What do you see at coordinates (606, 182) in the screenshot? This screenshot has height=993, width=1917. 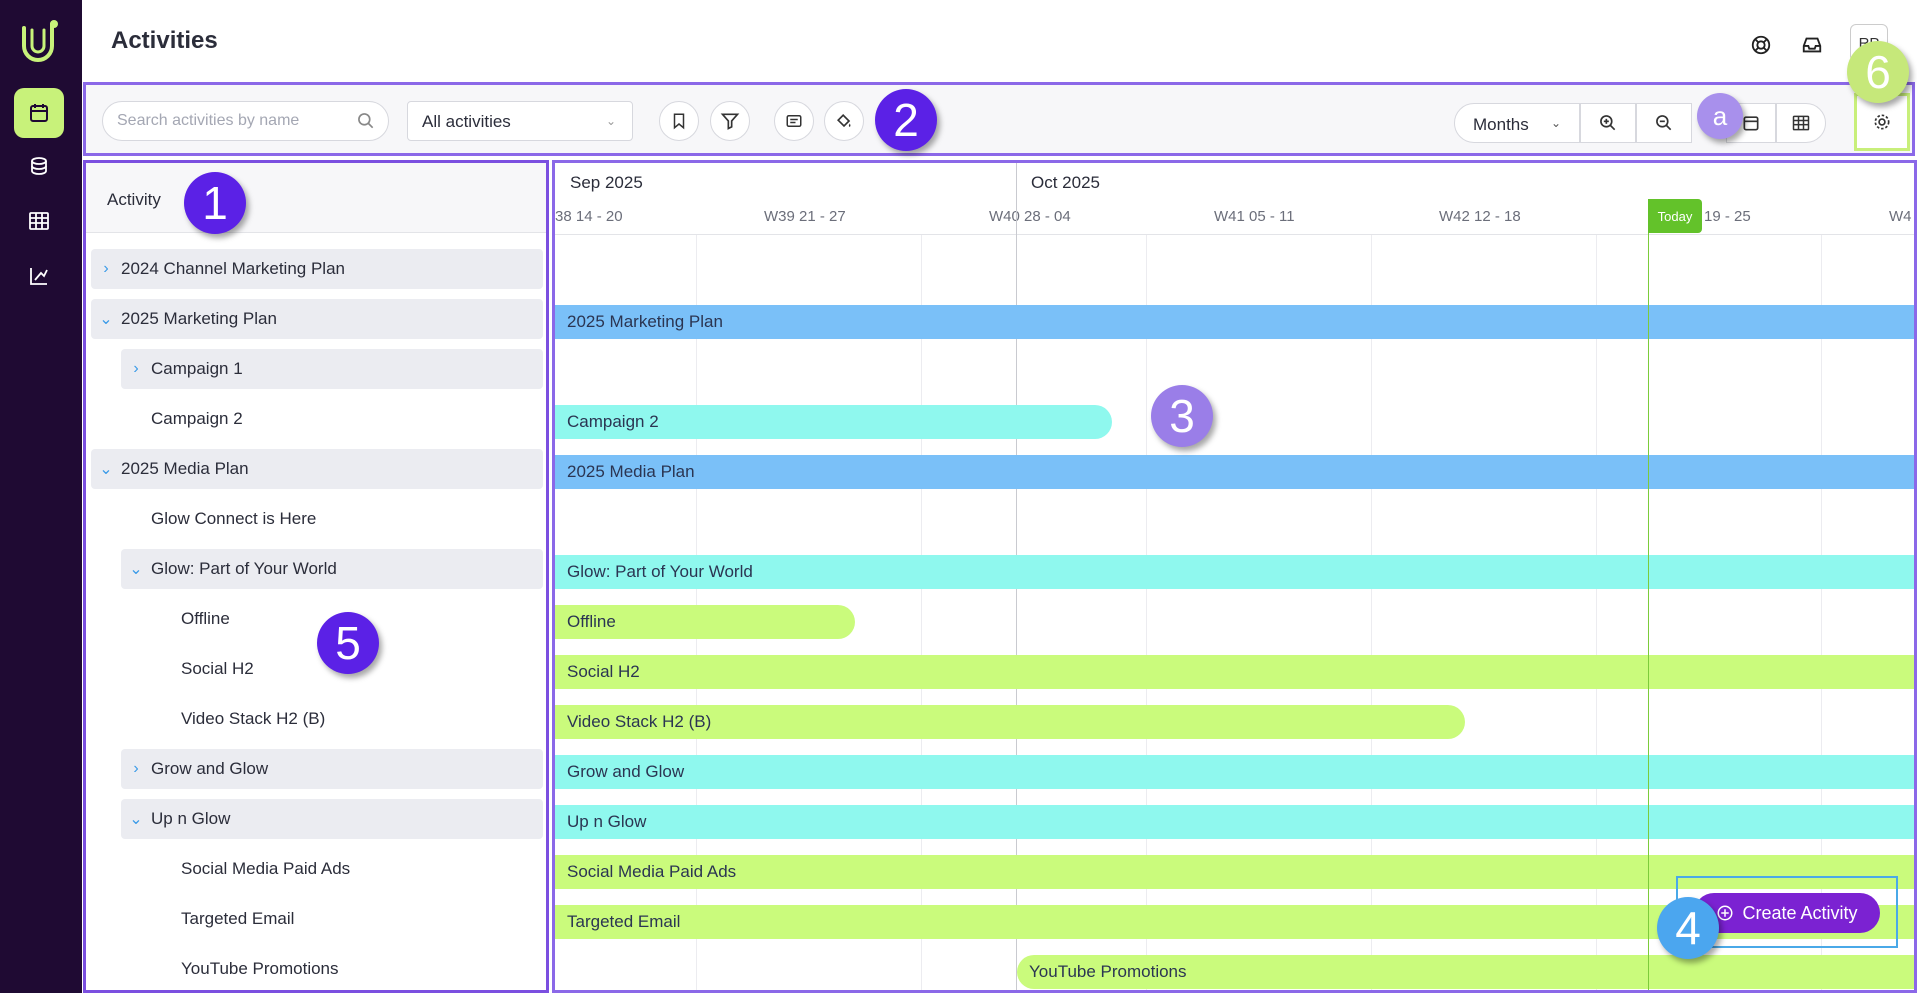 I see `month-label: Sep 2025` at bounding box center [606, 182].